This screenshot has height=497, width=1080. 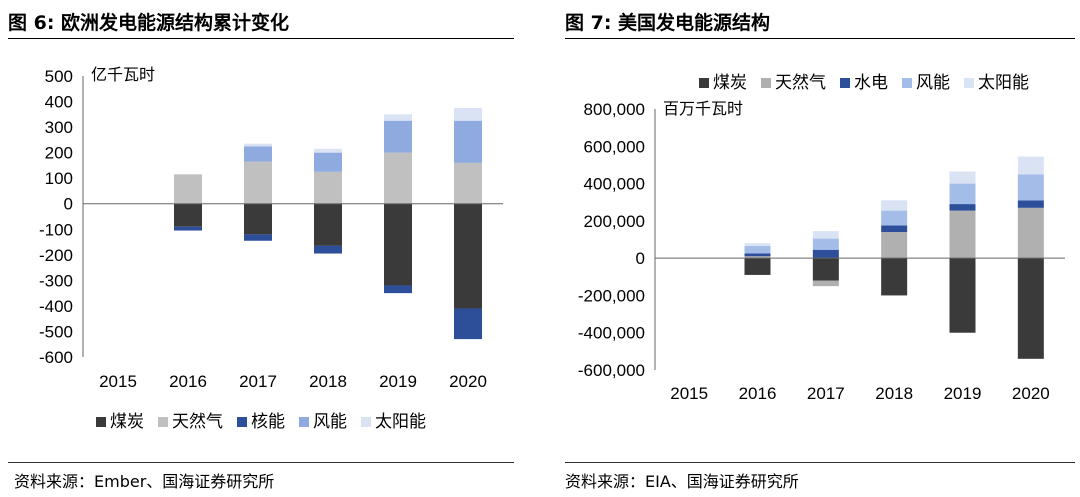 What do you see at coordinates (261, 462) in the screenshot?
I see `figure-6-bottom-rule` at bounding box center [261, 462].